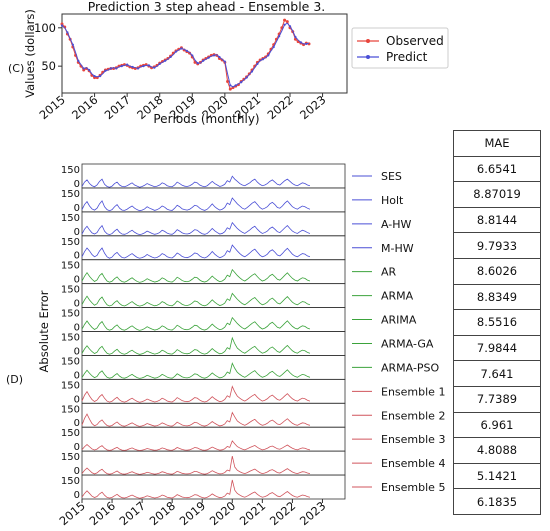 Image resolution: width=550 pixels, height=531 pixels. Describe the element at coordinates (497, 271) in the screenshot. I see `mae-table-row: 8.6026` at that location.